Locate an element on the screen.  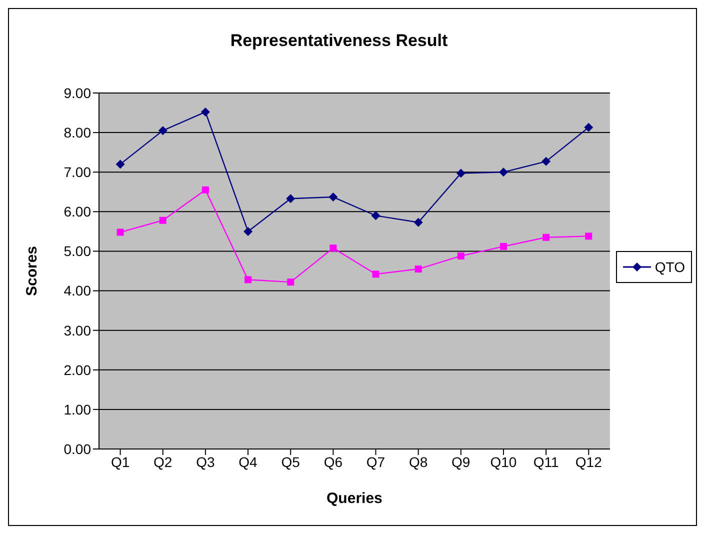
x-tick-label: Q4 is located at coordinates (248, 462).